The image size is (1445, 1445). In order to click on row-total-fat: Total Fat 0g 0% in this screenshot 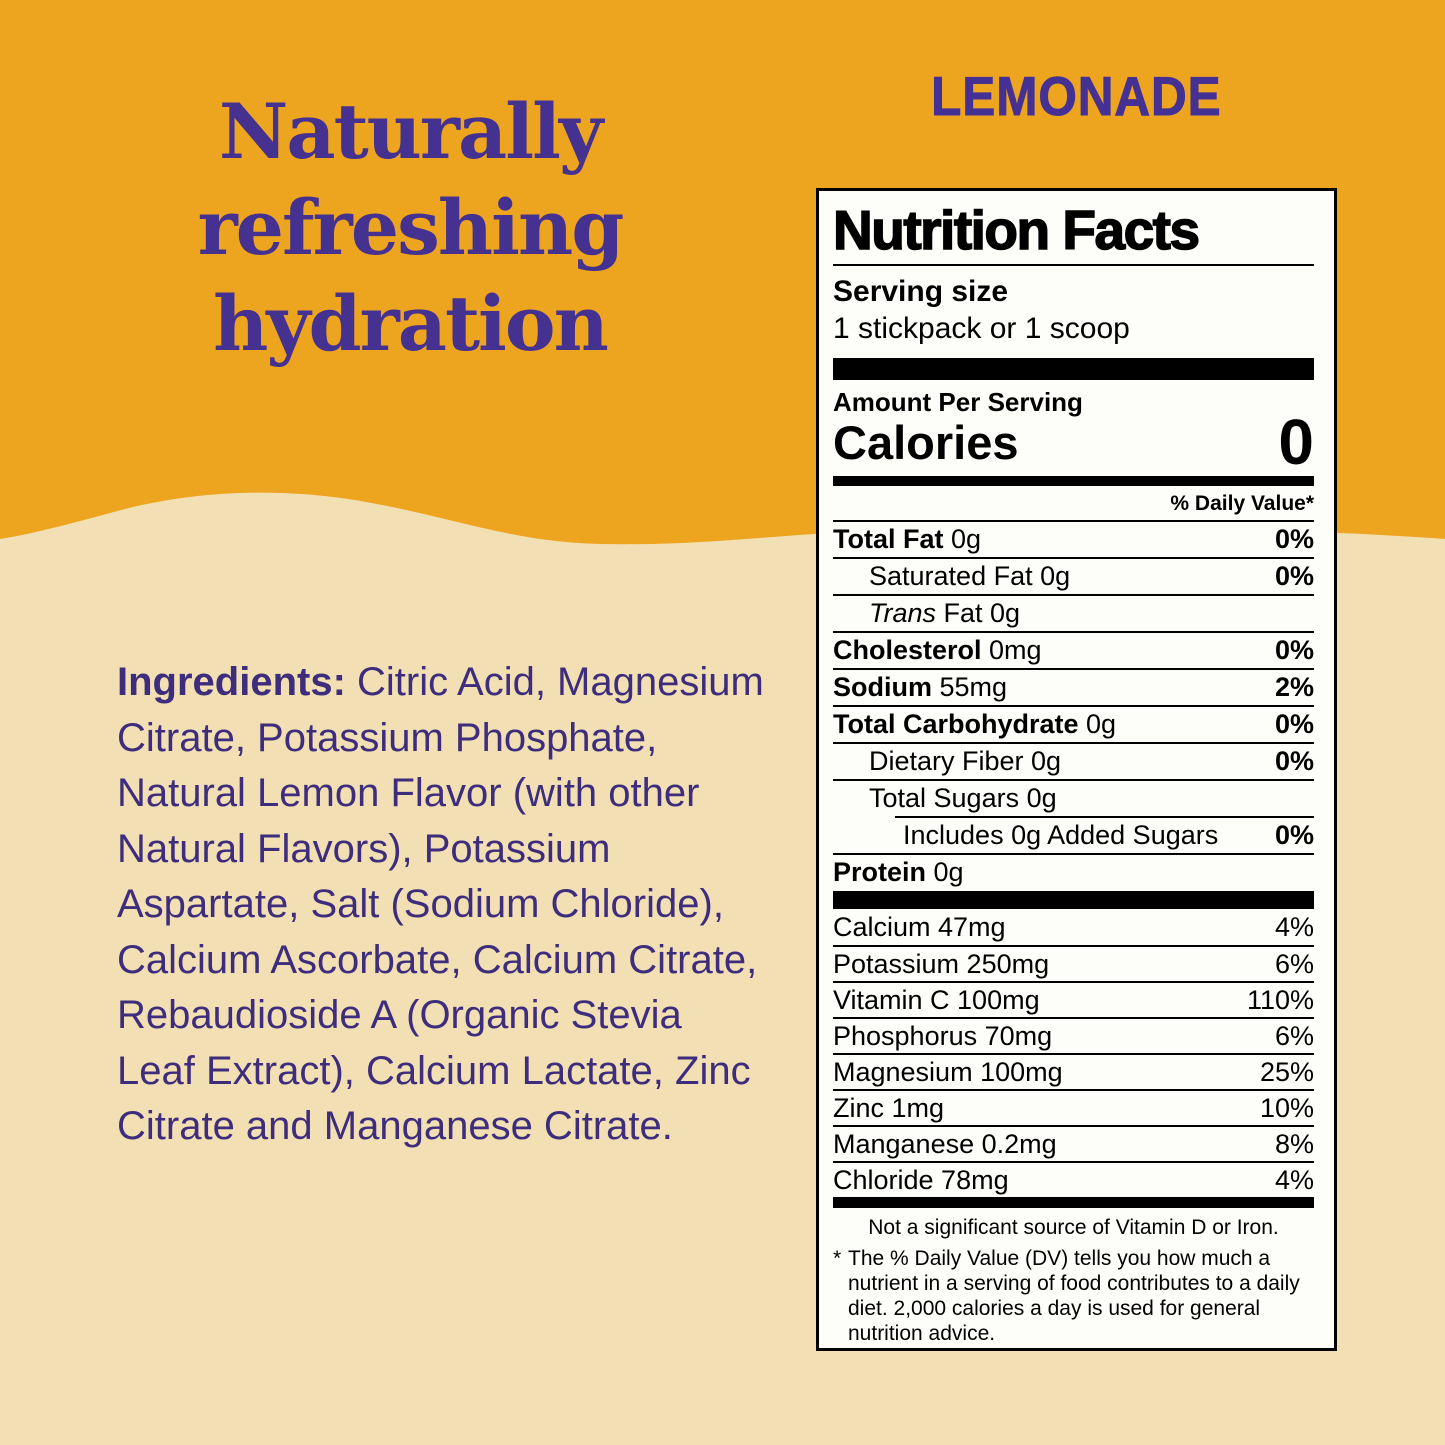, I will do `click(1073, 538)`.